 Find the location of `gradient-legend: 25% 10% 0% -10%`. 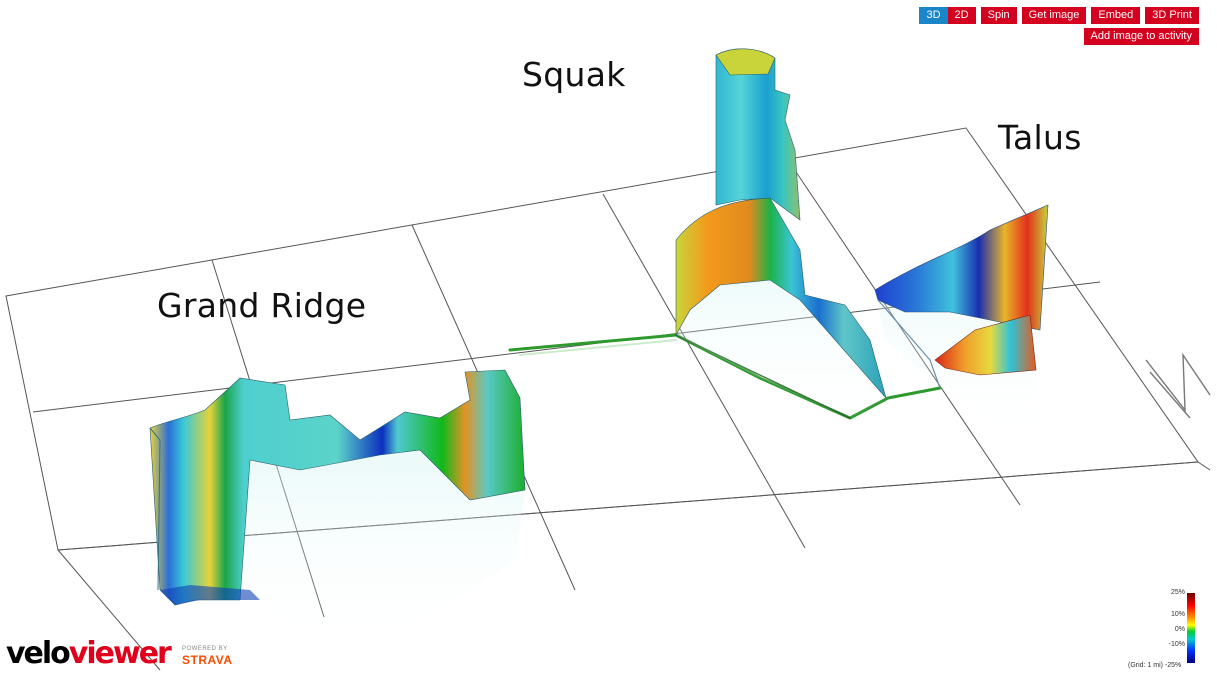

gradient-legend: 25% 10% 0% -10% is located at coordinates (1186, 631).